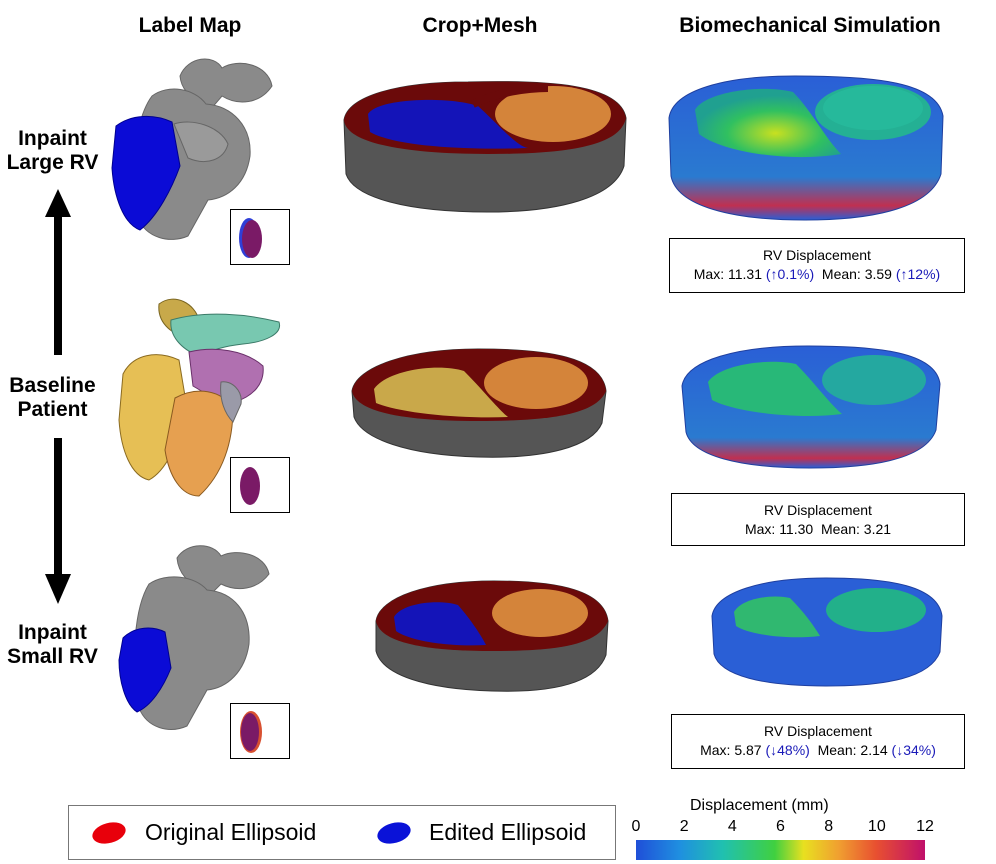  Describe the element at coordinates (199, 397) in the screenshot. I see `label-map-baseline` at that location.